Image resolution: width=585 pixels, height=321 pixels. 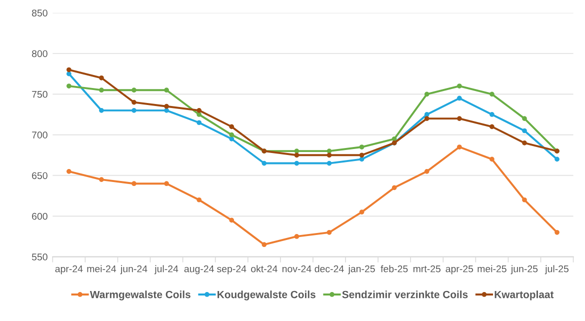 I want to click on legend-label: Warmgewalste Coils, so click(x=140, y=295).